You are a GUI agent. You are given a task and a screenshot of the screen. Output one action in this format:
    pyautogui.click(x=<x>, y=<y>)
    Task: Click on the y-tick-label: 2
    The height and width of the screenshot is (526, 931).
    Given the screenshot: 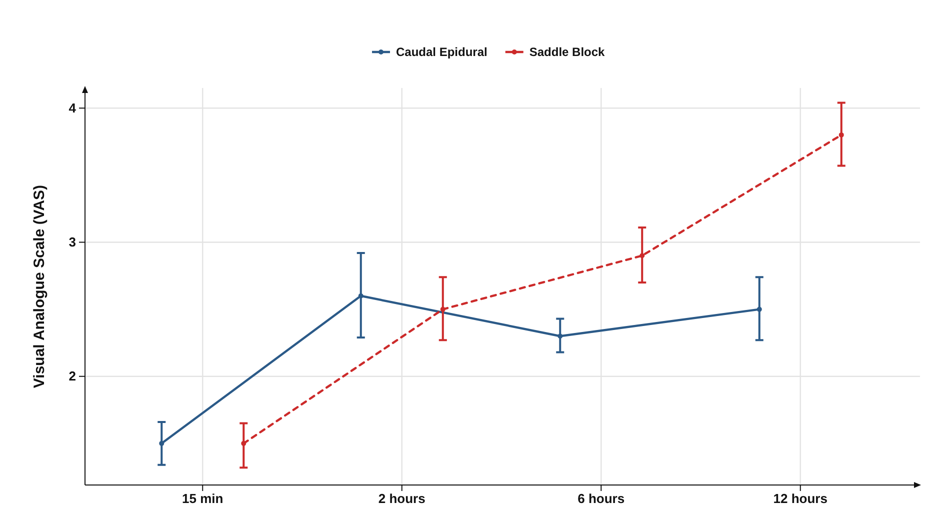 What is the action you would take?
    pyautogui.click(x=72, y=376)
    